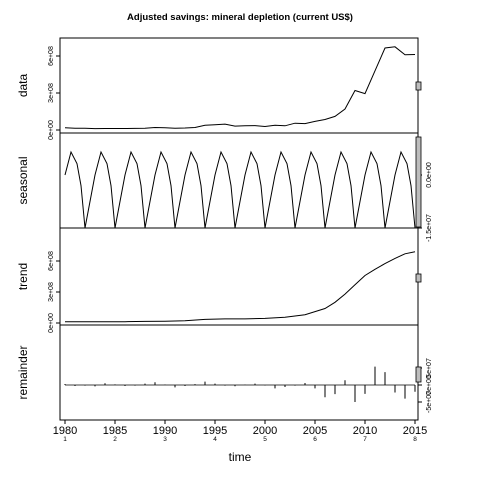  What do you see at coordinates (240, 287) in the screenshot?
I see `series-line-trend` at bounding box center [240, 287].